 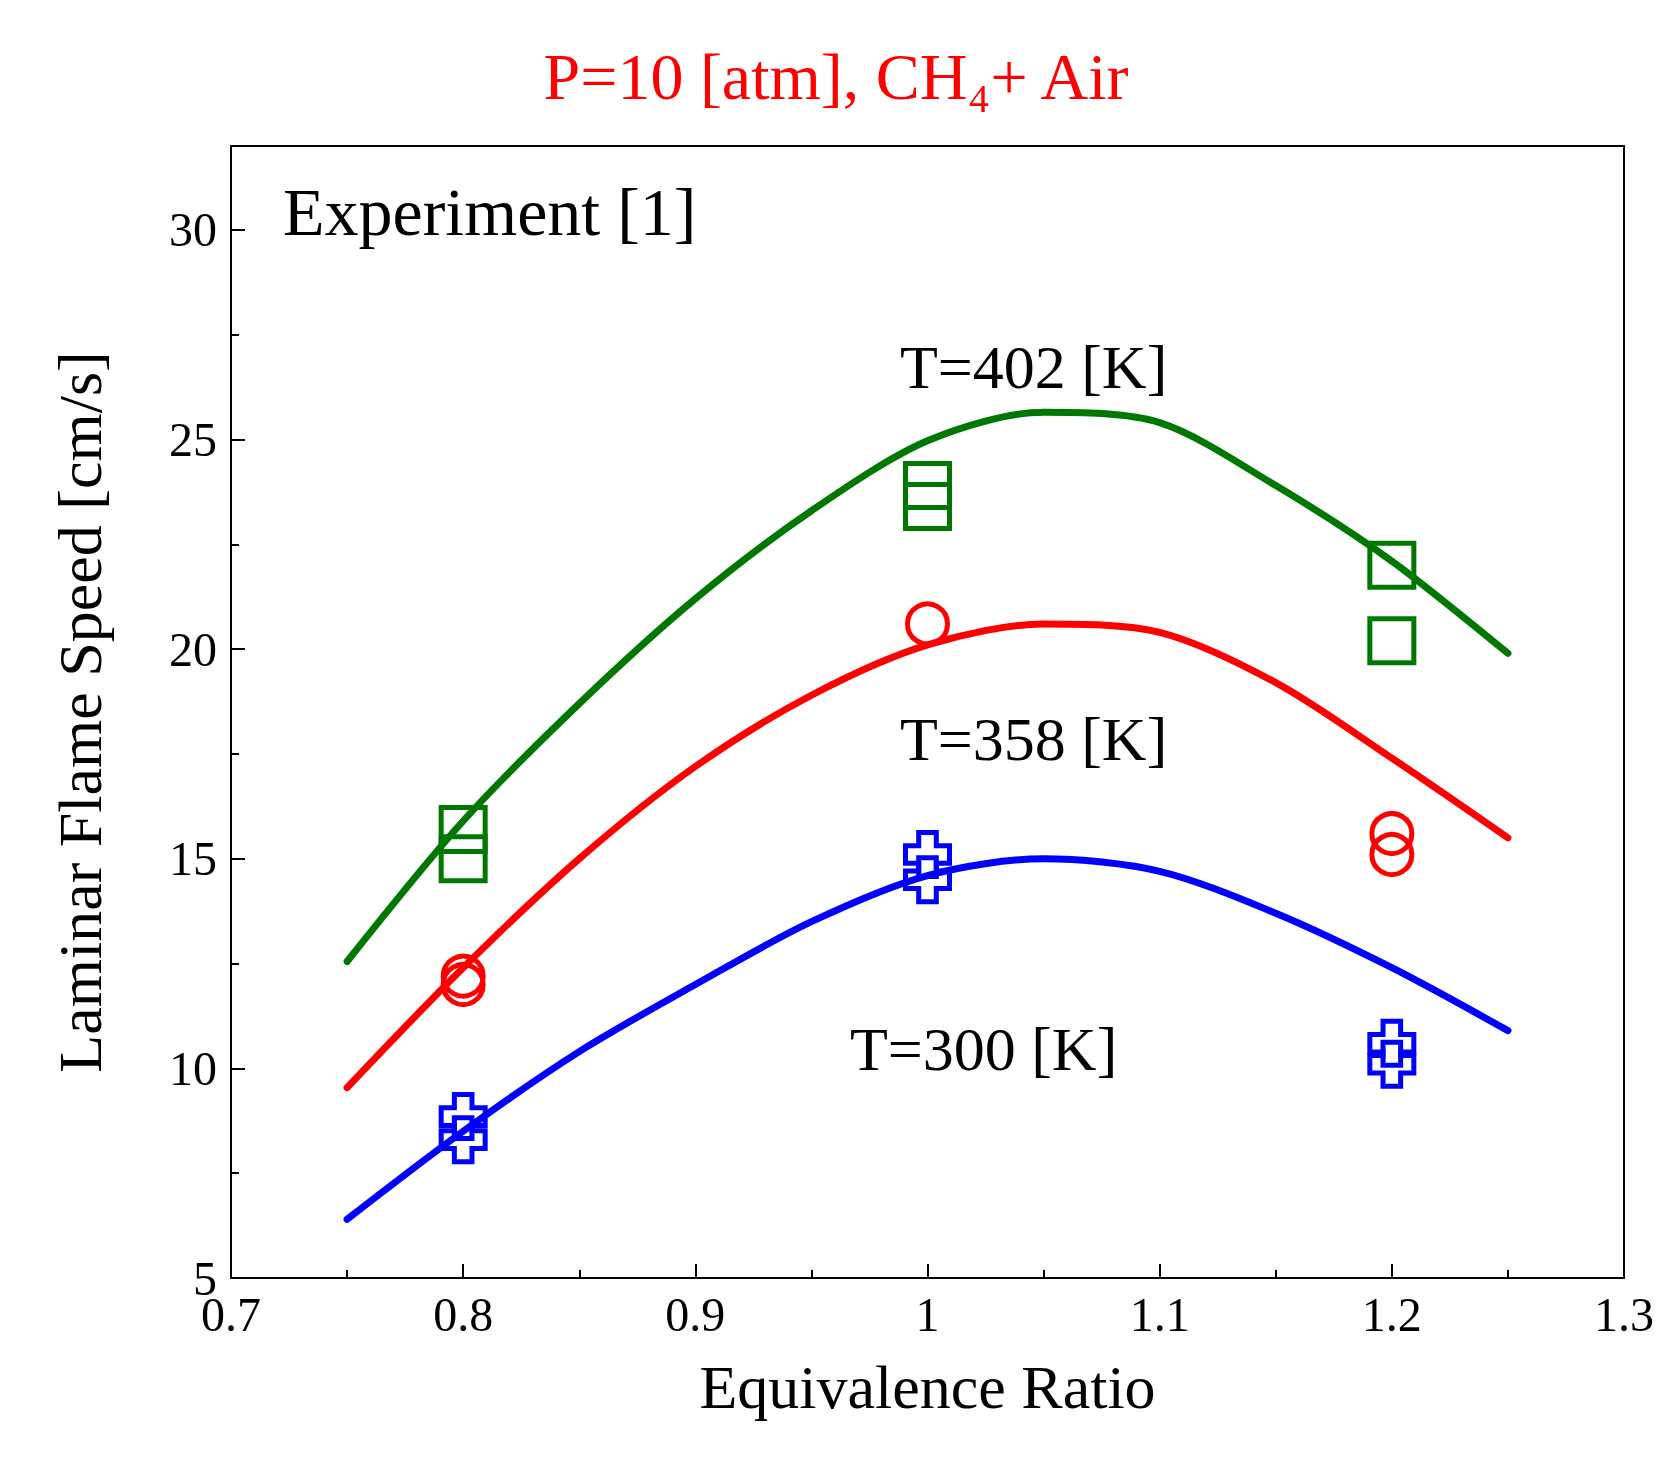 I want to click on chart-title: P=10 [atm], CH₄+ Air, so click(x=836, y=76).